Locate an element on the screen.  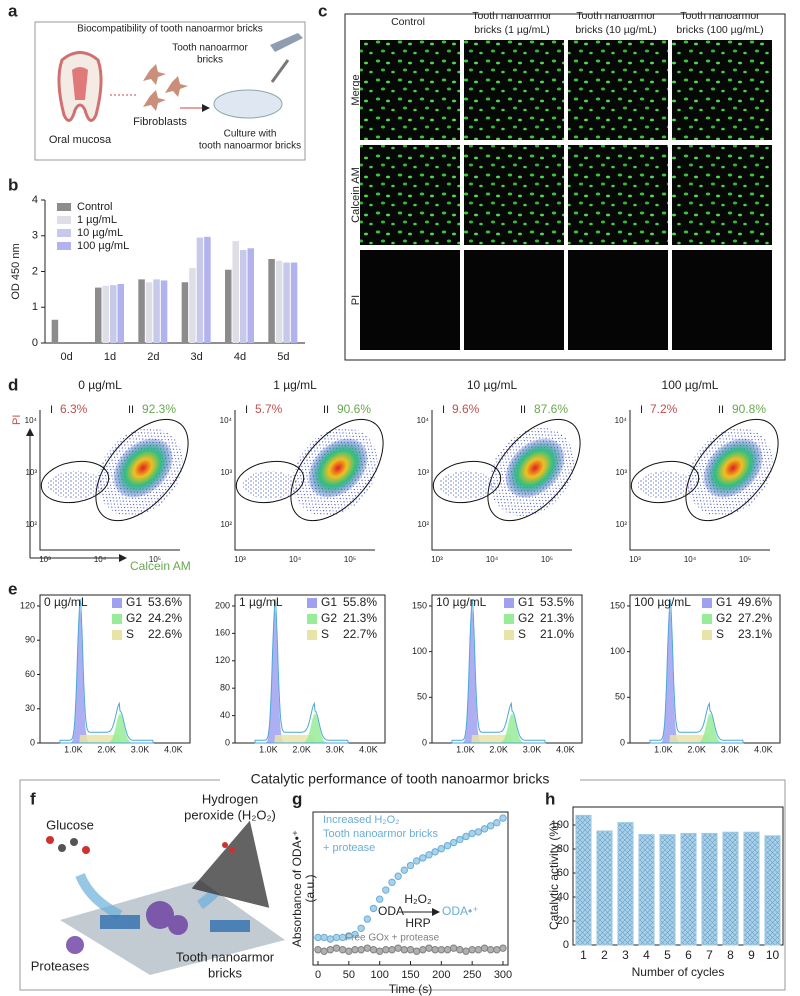
panel-label: c is located at coordinates (322, 10).